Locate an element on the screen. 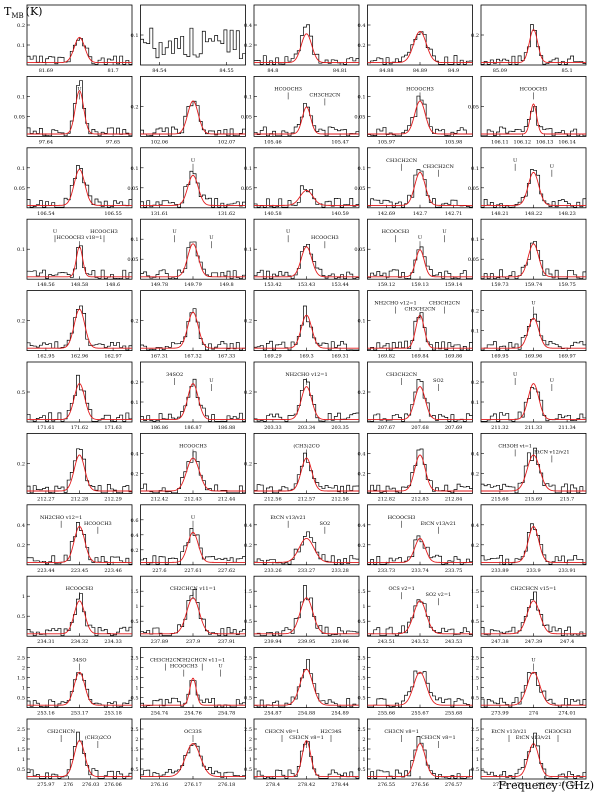  x-tick-label: 212.83 is located at coordinates (420, 499).